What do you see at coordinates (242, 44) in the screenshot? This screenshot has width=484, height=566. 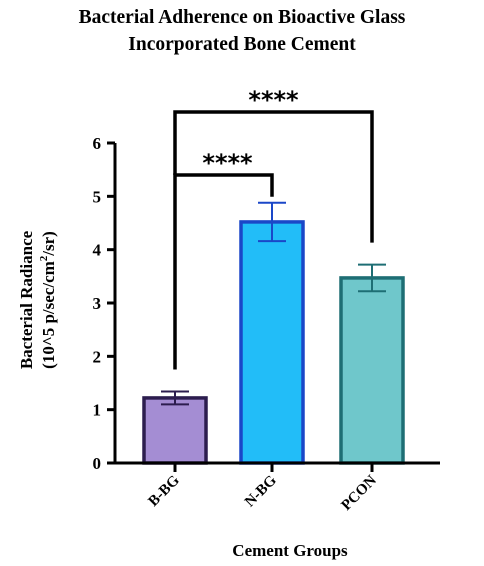 I see `chart-title-line-2: Incorporated Bone Cement` at bounding box center [242, 44].